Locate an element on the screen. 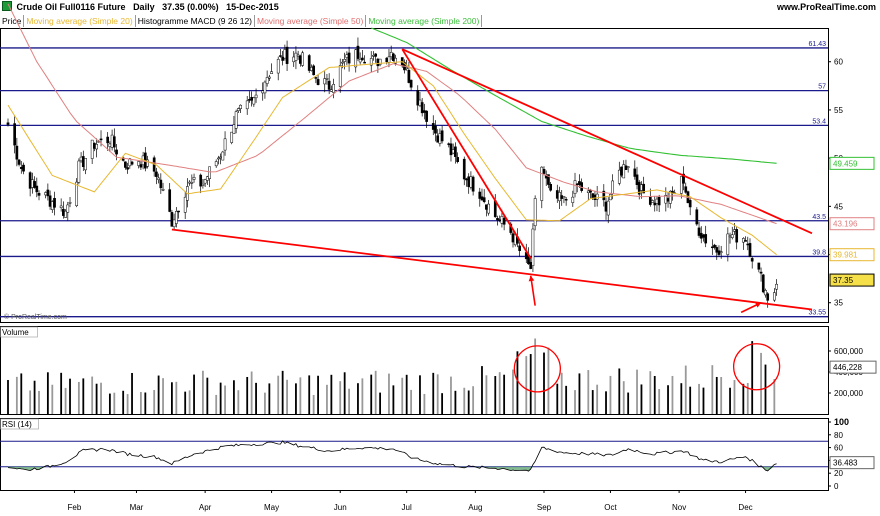 This screenshot has height=516, width=880. site-url: www.ProRealTime.com is located at coordinates (826, 7).